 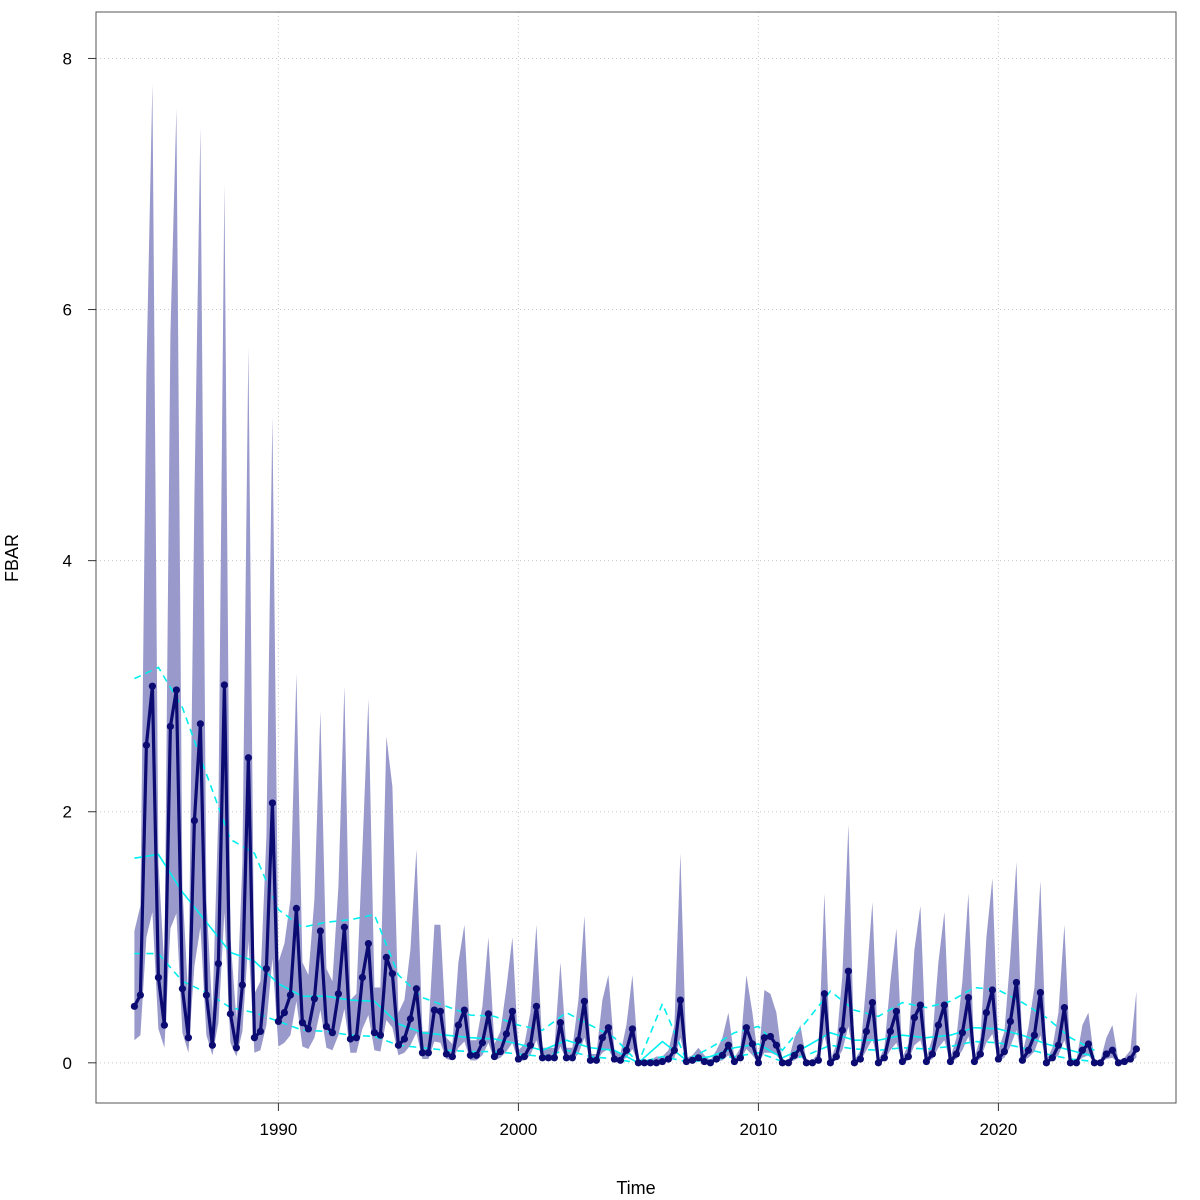 I want to click on x-tick-label: 2010, so click(x=758, y=1129).